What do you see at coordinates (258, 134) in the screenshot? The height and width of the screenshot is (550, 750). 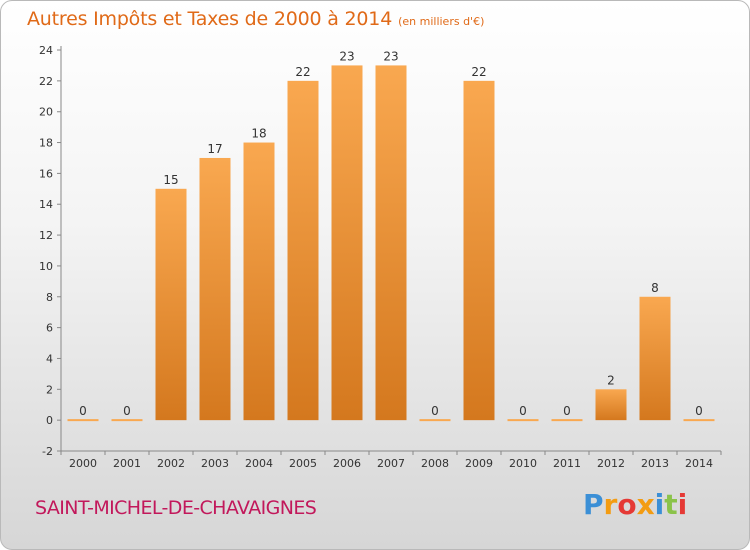 I see `bar-value-label: 18` at bounding box center [258, 134].